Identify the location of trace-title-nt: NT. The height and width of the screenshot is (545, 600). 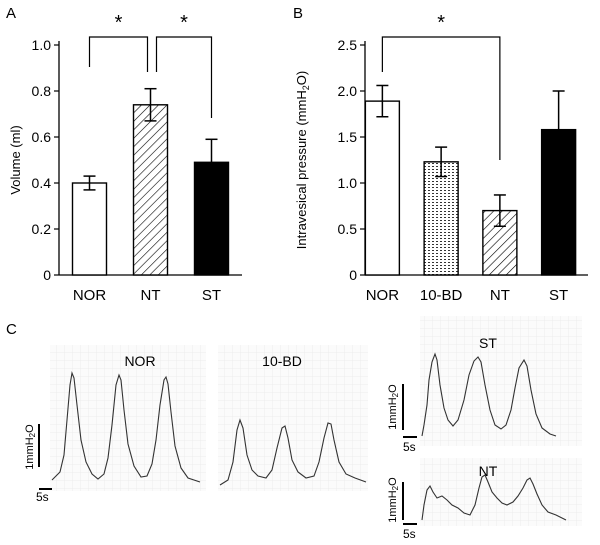
(488, 471).